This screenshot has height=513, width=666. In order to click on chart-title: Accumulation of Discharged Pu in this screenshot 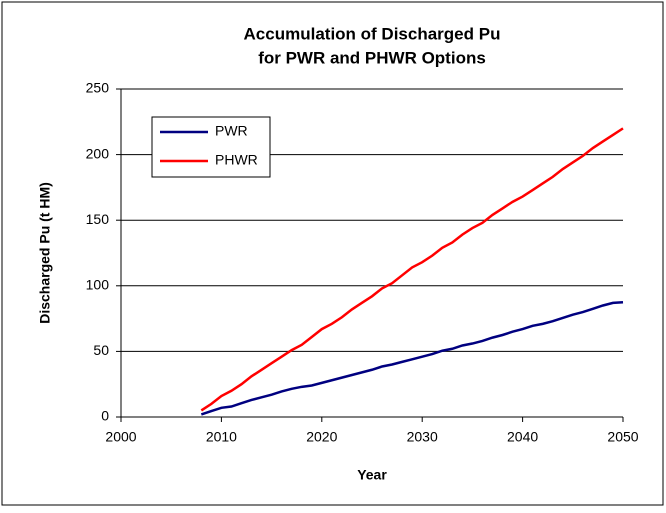, I will do `click(372, 33)`.